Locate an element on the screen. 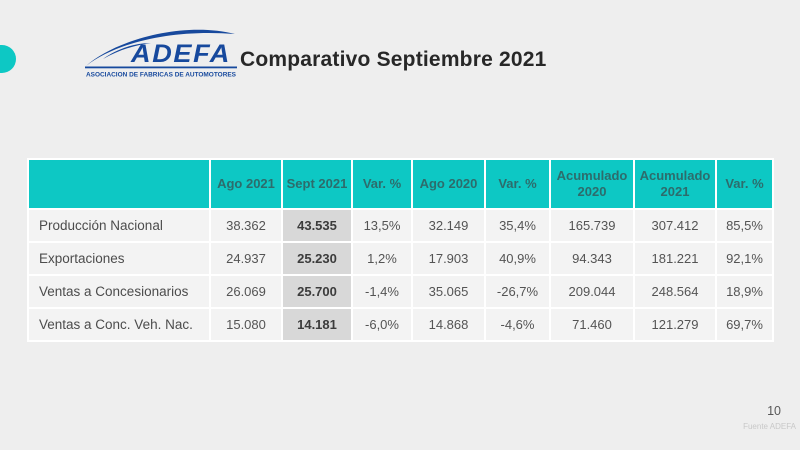  cell-ago-2021: 15.080 is located at coordinates (246, 324).